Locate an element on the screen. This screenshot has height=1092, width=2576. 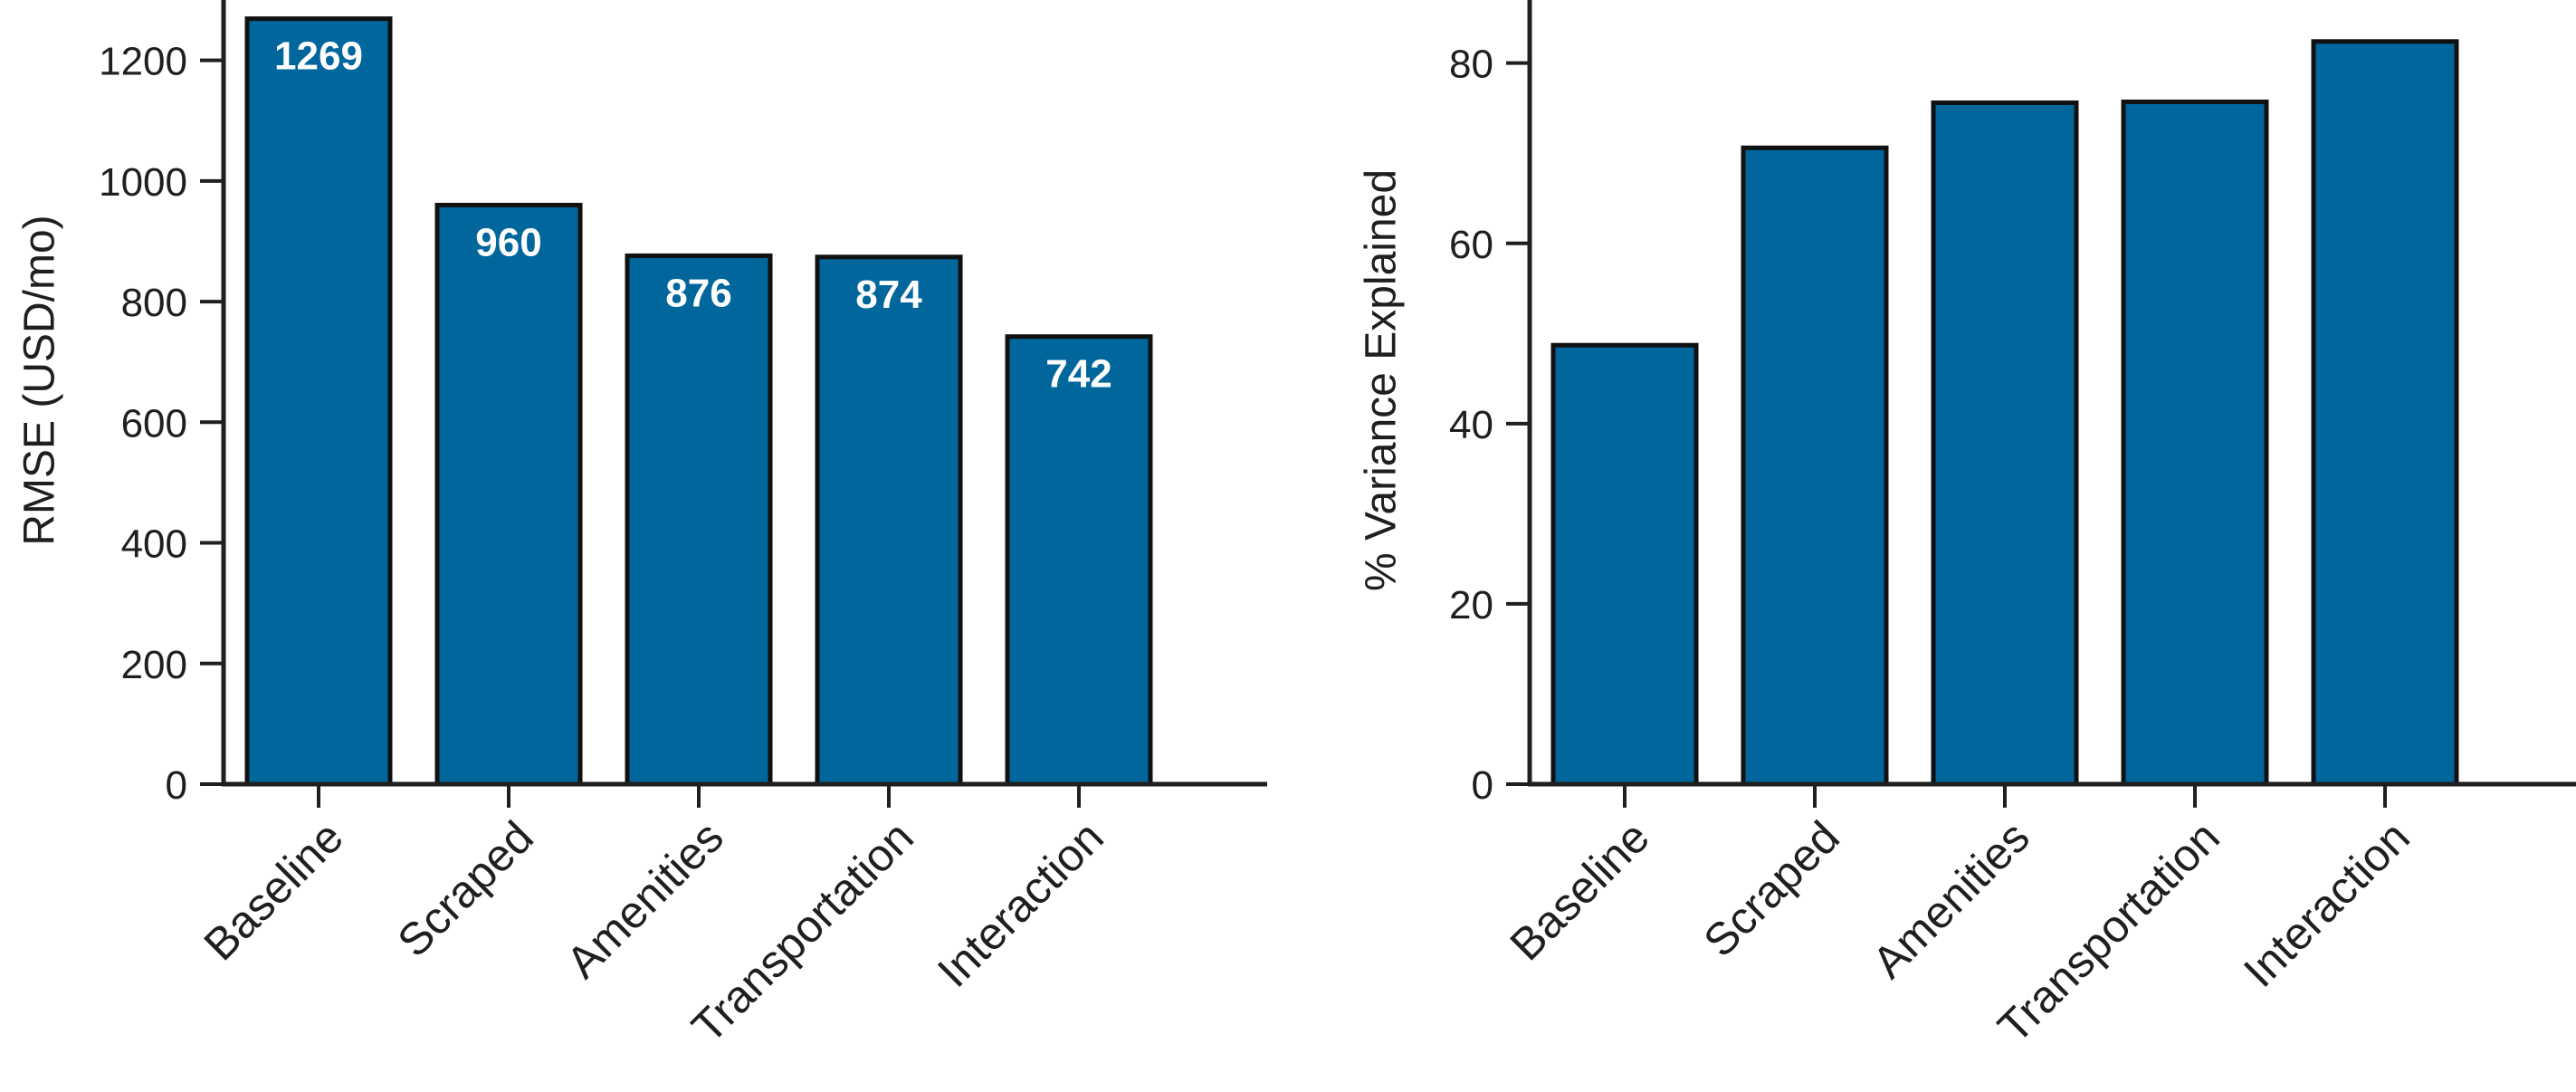
rmse-bar-baseline is located at coordinates (318, 402).